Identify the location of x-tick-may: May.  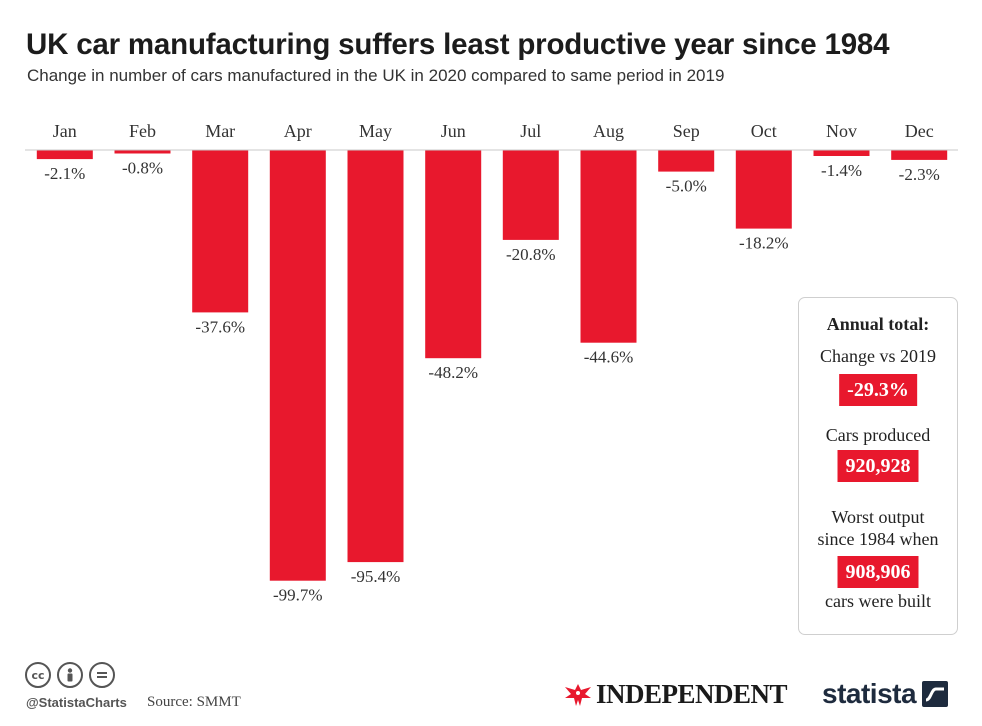
(375, 131).